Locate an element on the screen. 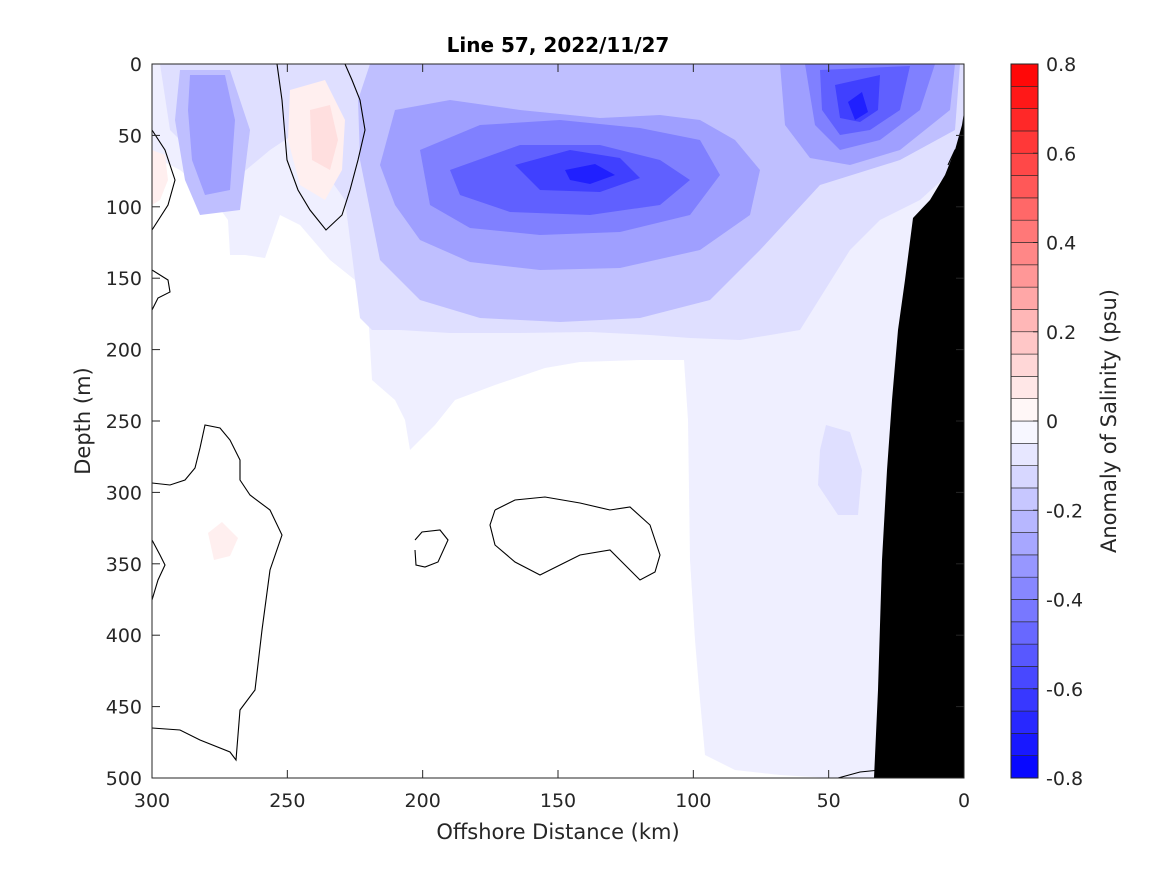  y-tick-label: 450 is located at coordinates (124, 708).